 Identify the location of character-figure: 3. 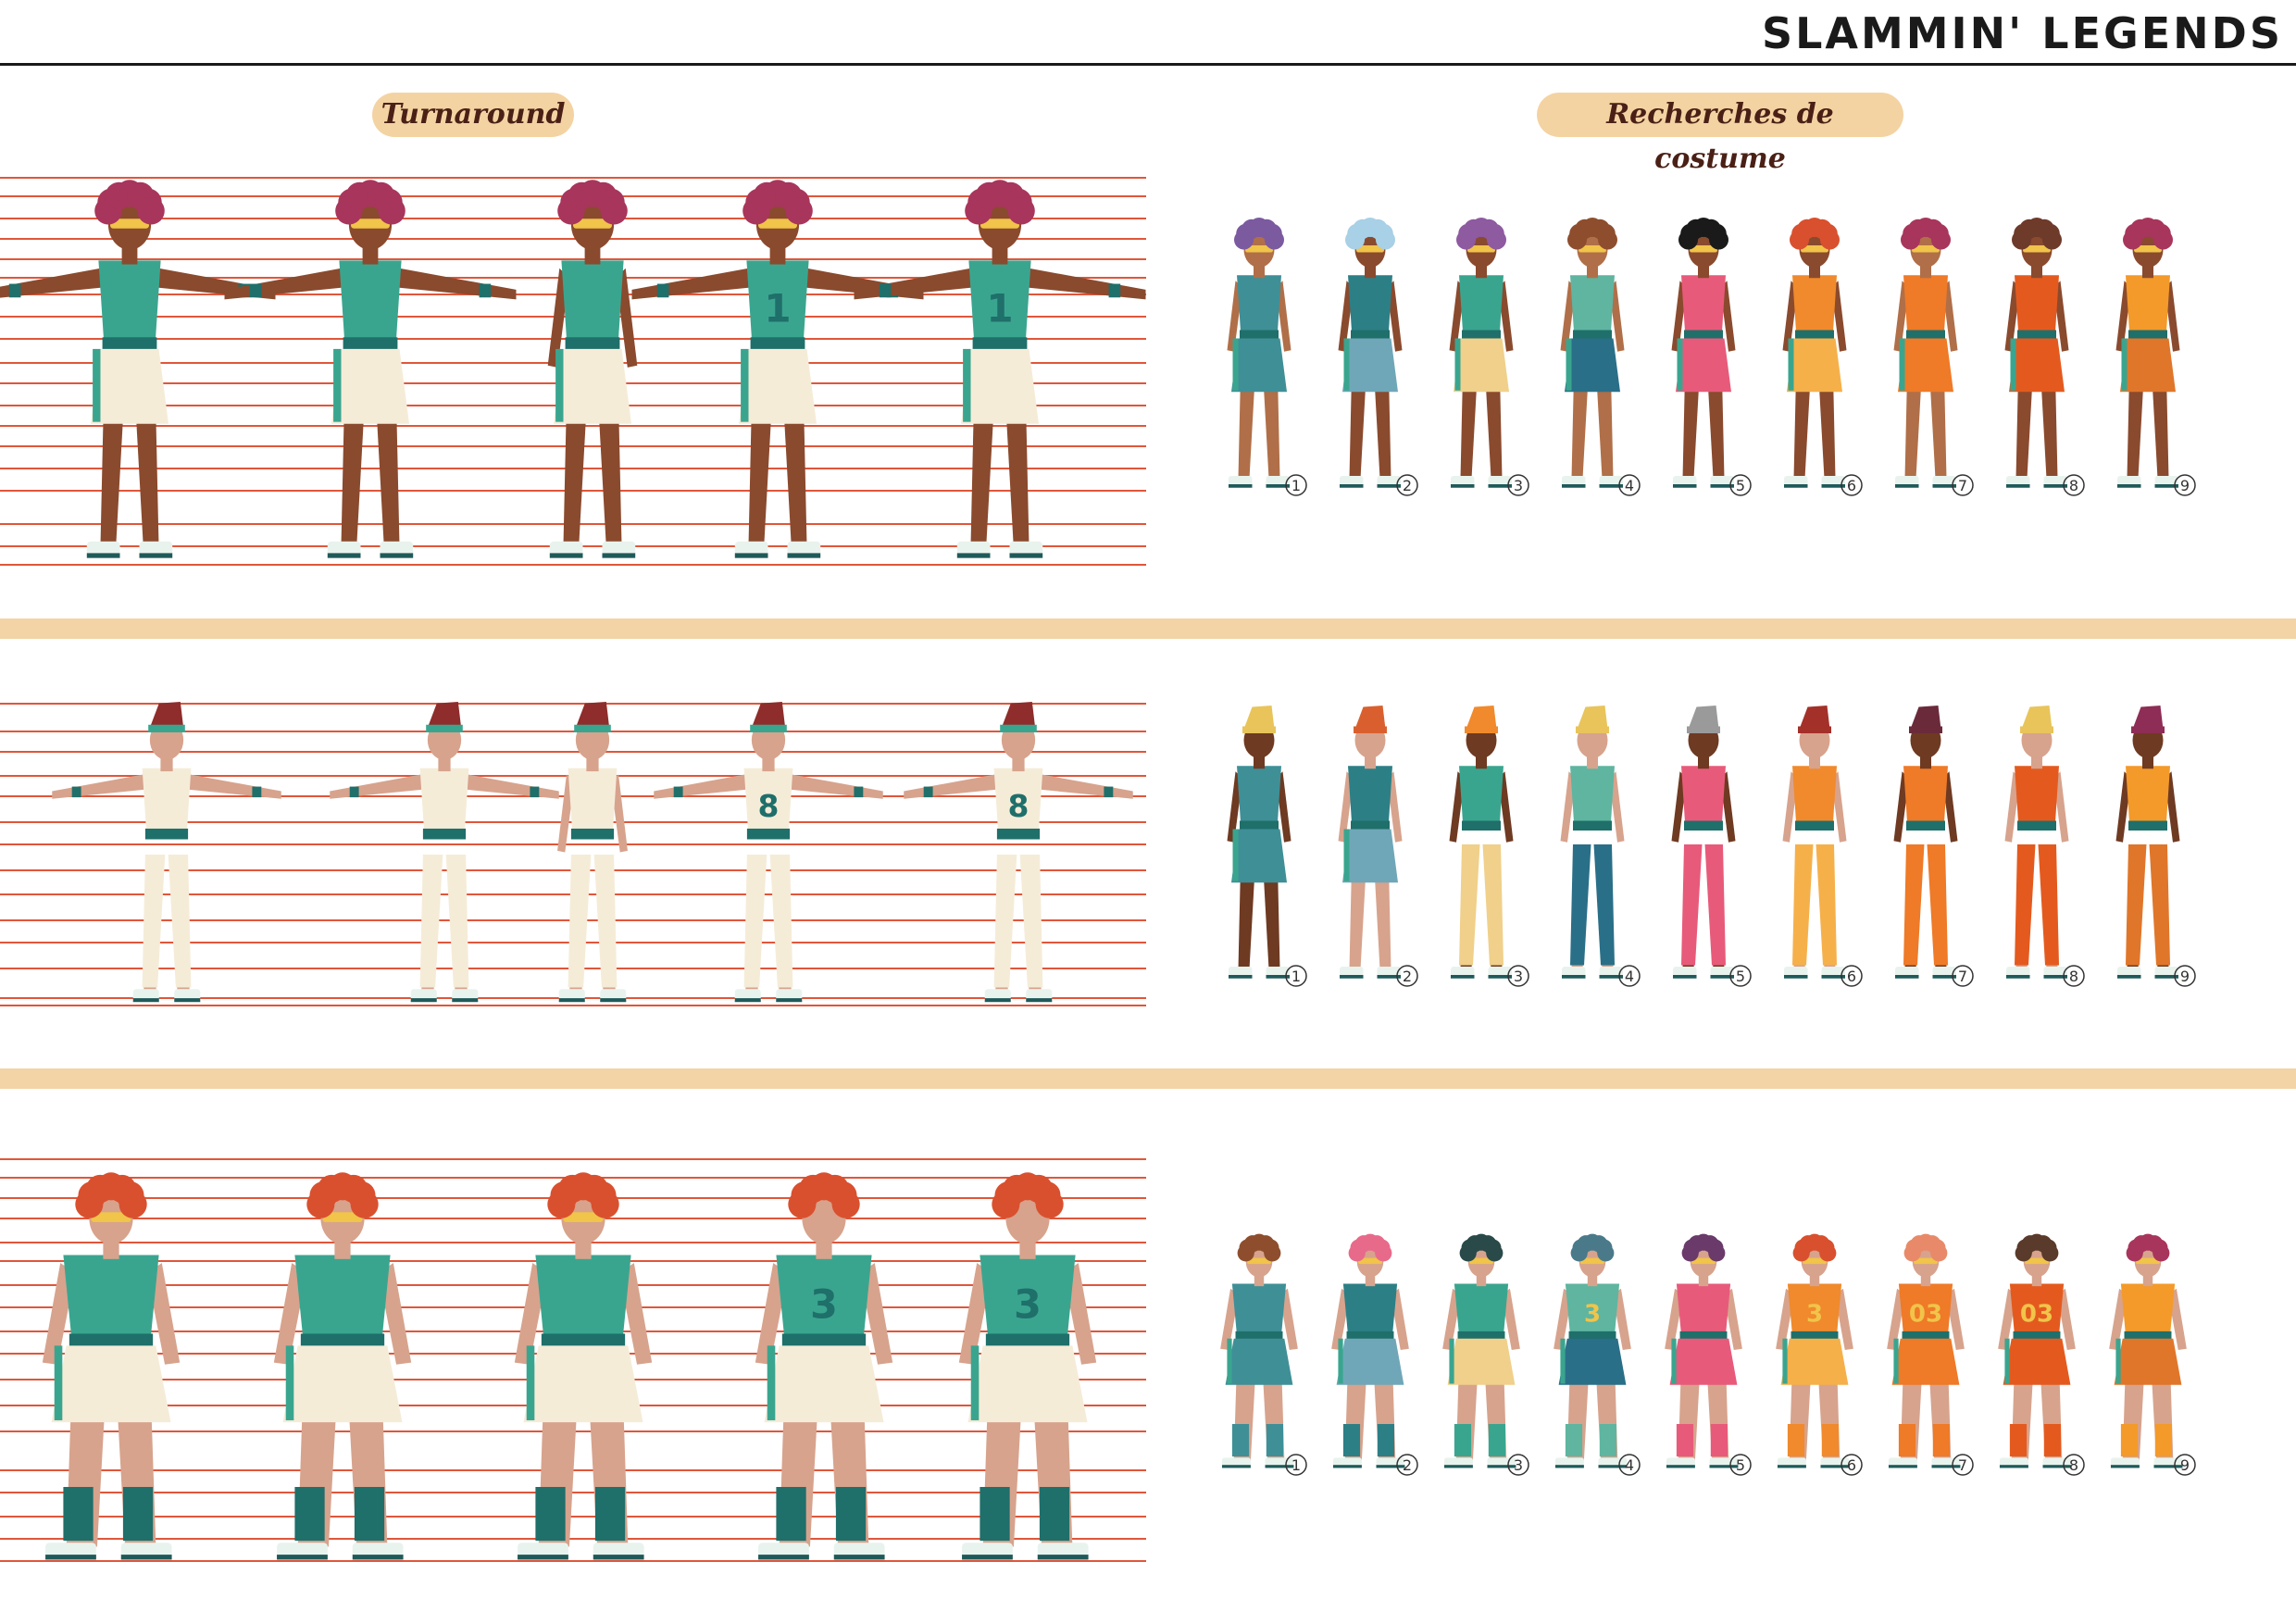
(824, 1366).